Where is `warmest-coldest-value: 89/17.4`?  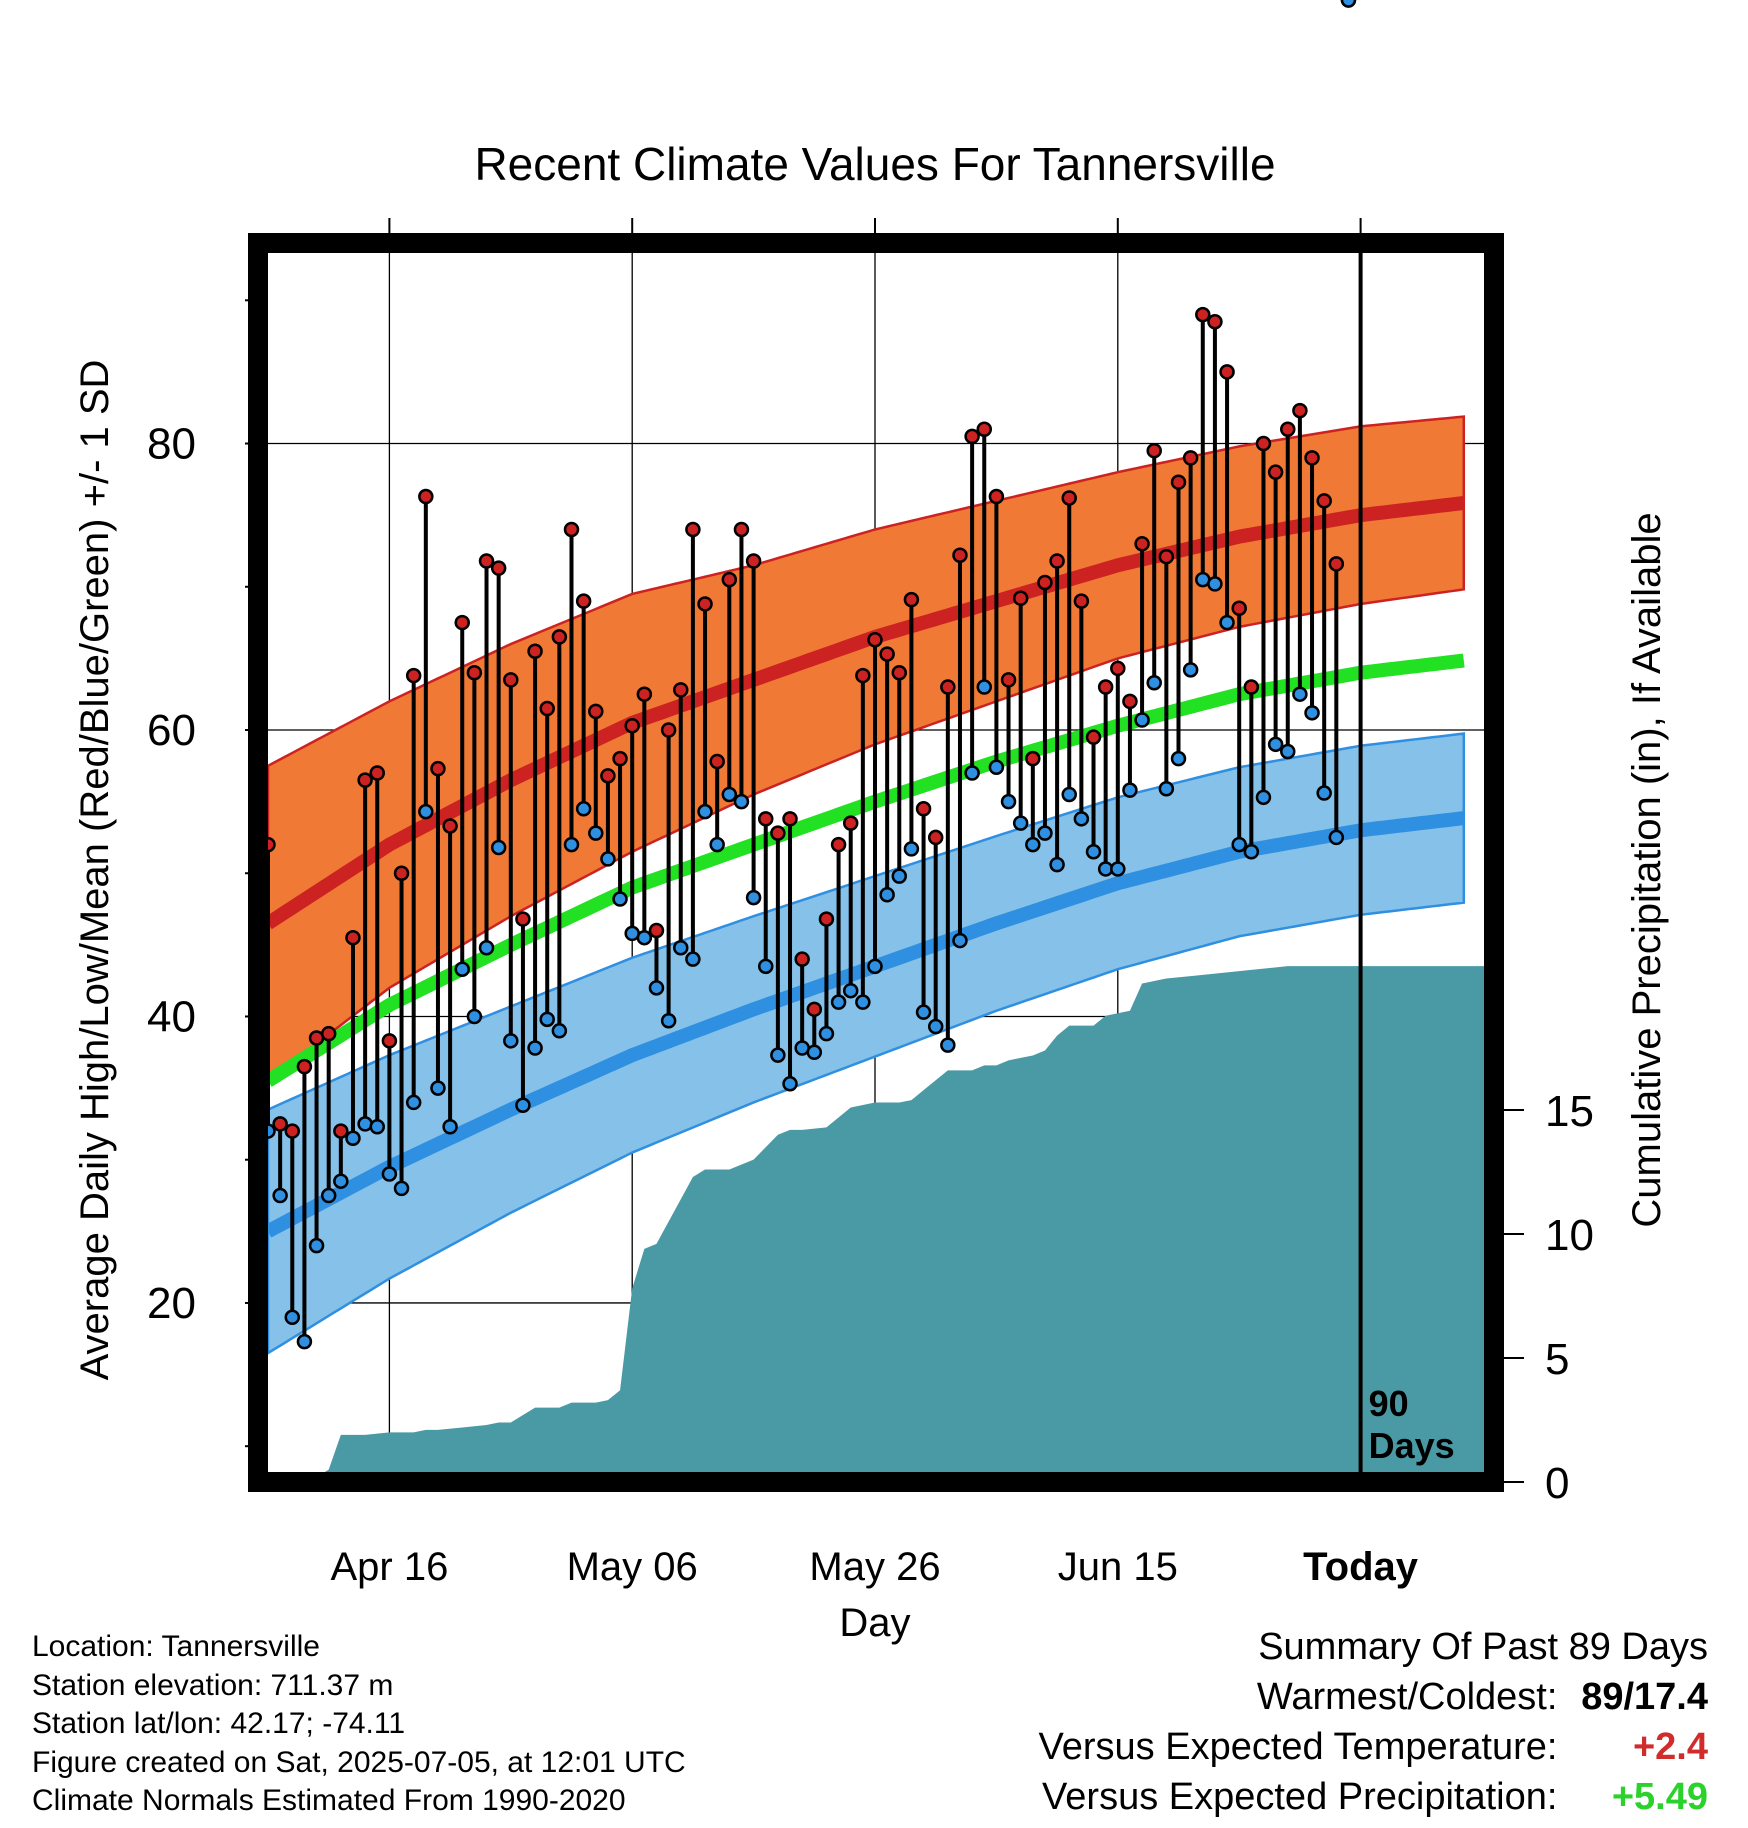
warmest-coldest-value: 89/17.4 is located at coordinates (1644, 1697).